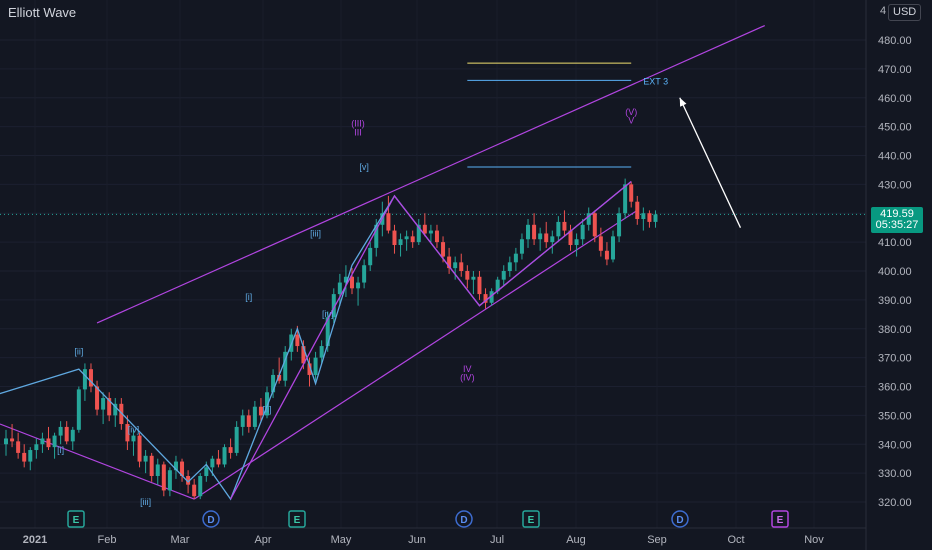  Describe the element at coordinates (895, 157) in the screenshot. I see `y-tick-label: 440.00` at that location.